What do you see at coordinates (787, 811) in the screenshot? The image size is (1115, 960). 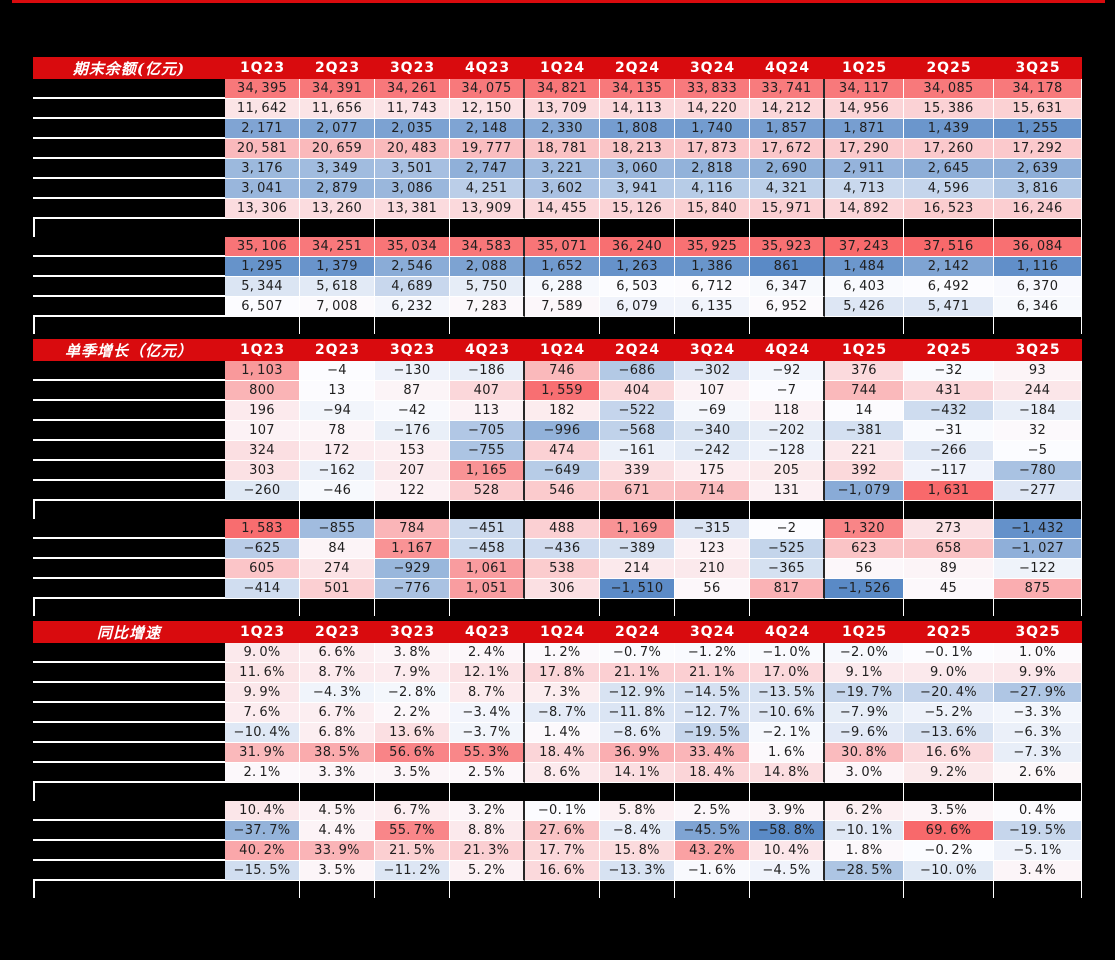 I see `value-cell: 3. 9%` at bounding box center [787, 811].